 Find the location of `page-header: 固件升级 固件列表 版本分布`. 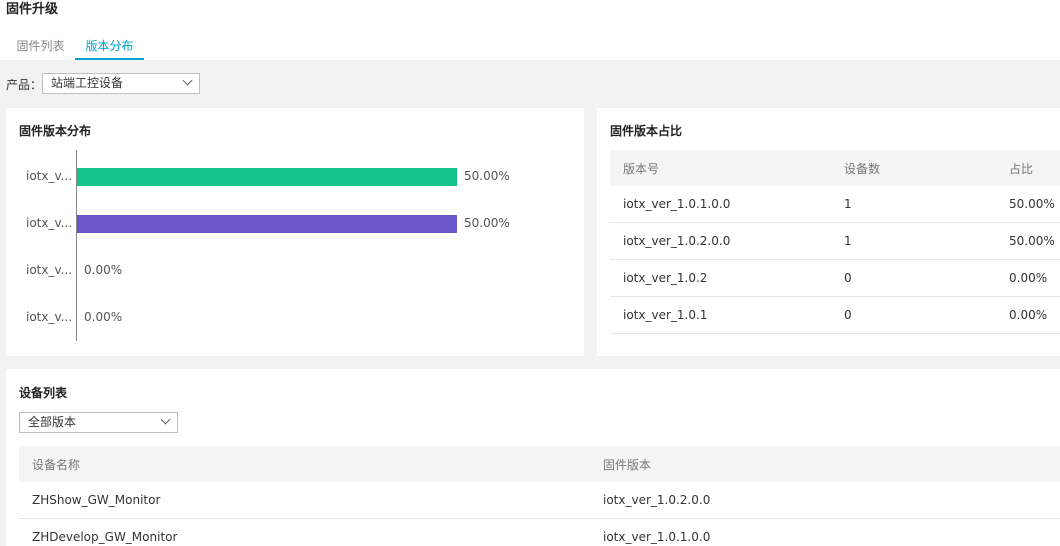

page-header: 固件升级 固件列表 版本分布 is located at coordinates (530, 30).